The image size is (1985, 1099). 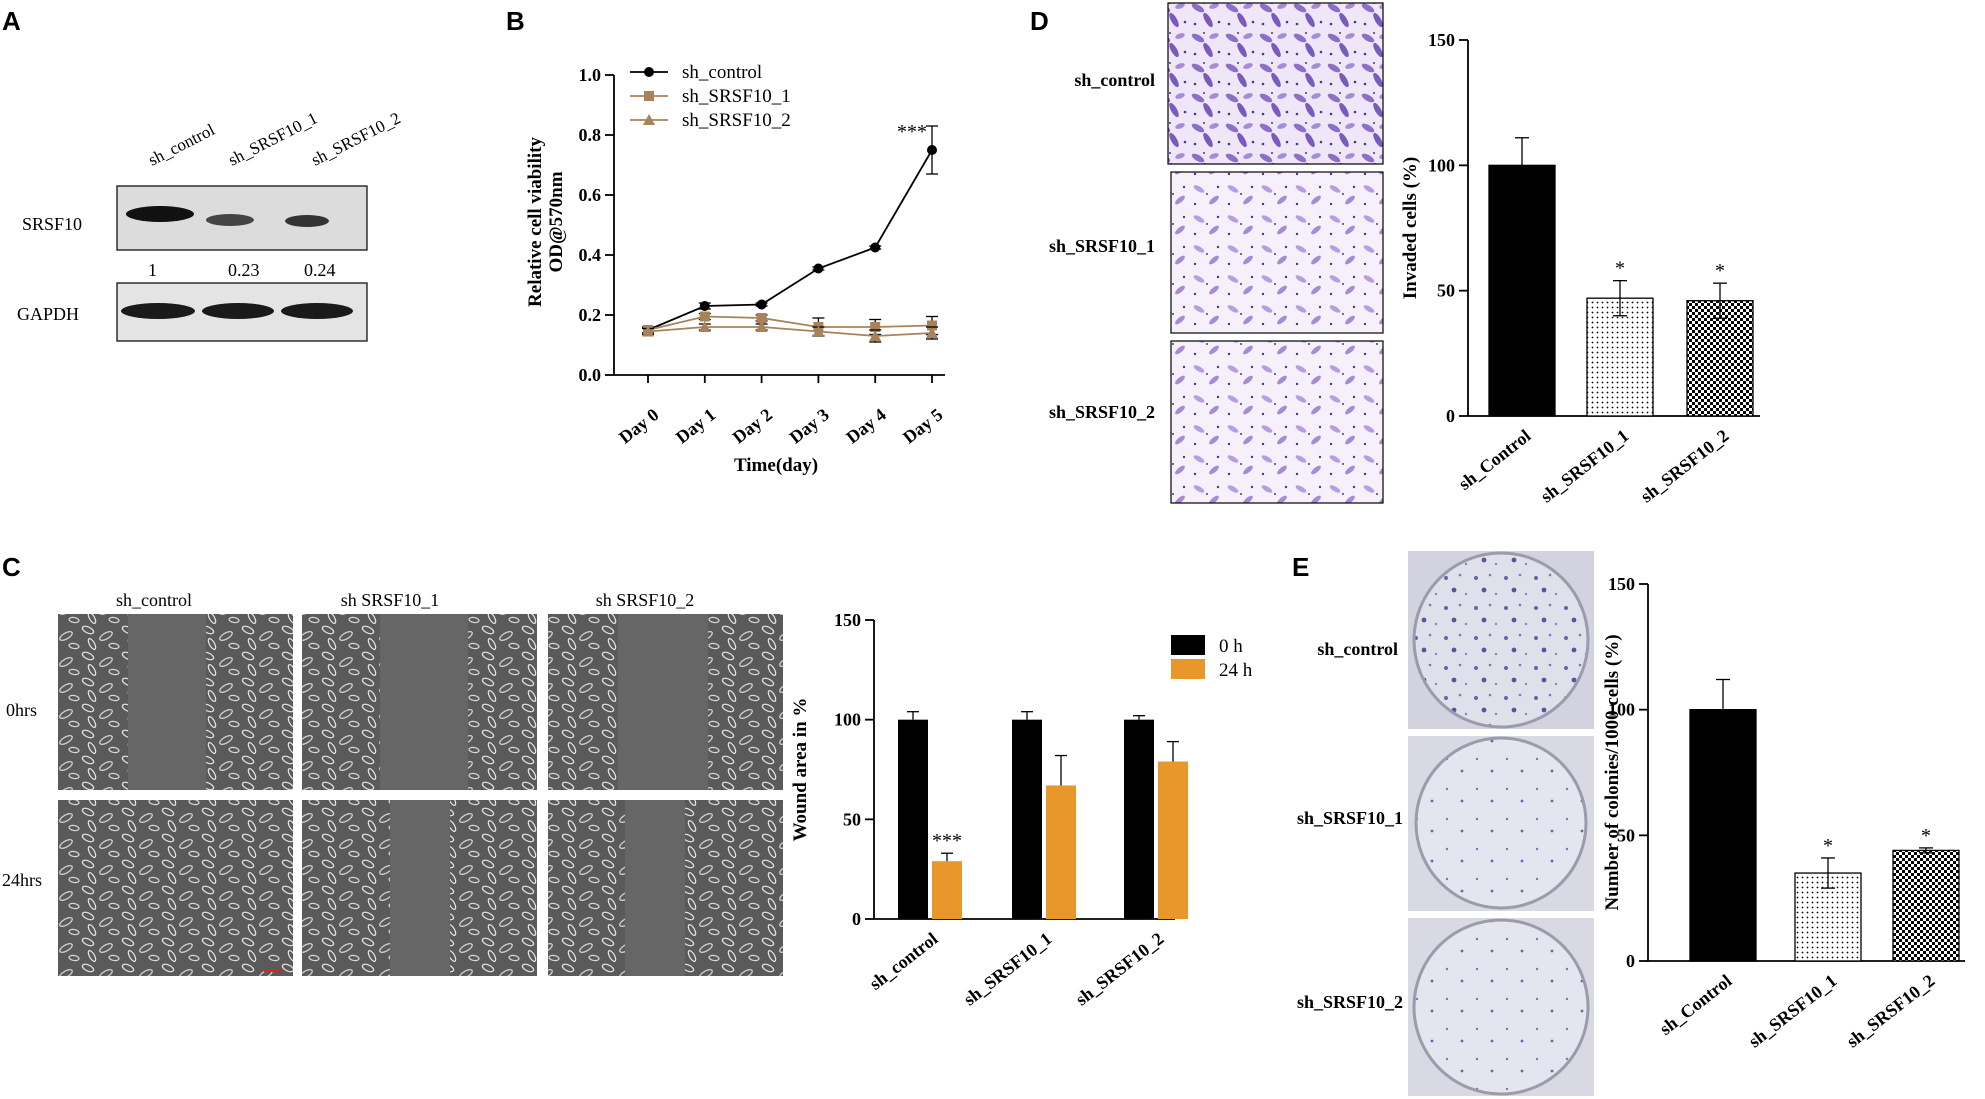 What do you see at coordinates (535, 222) in the screenshot?
I see `line-chart-y-label: Relative cell viability` at bounding box center [535, 222].